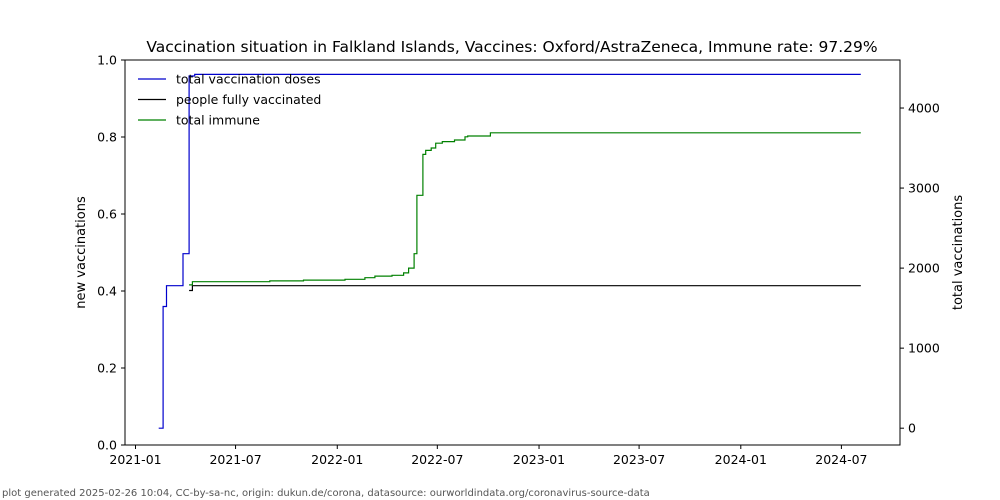 The height and width of the screenshot is (500, 1000). I want to click on y-right-tick-label: 4000, so click(924, 108).